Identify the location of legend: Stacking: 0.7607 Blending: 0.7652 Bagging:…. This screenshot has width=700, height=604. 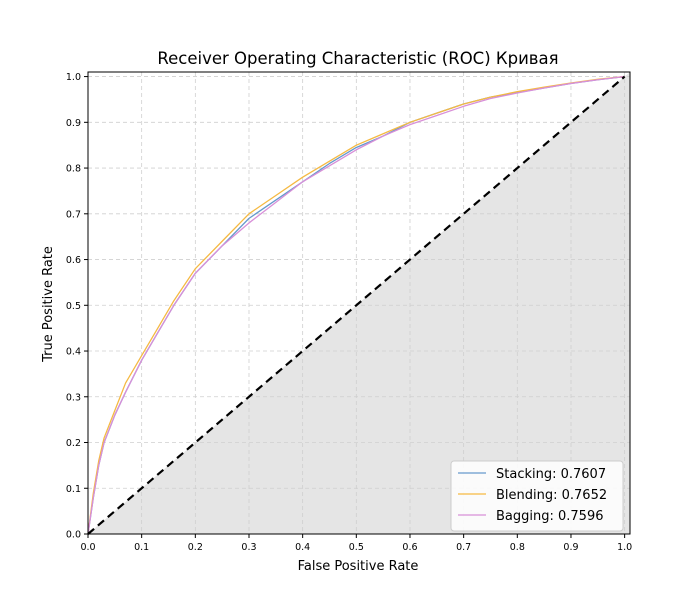
(537, 496).